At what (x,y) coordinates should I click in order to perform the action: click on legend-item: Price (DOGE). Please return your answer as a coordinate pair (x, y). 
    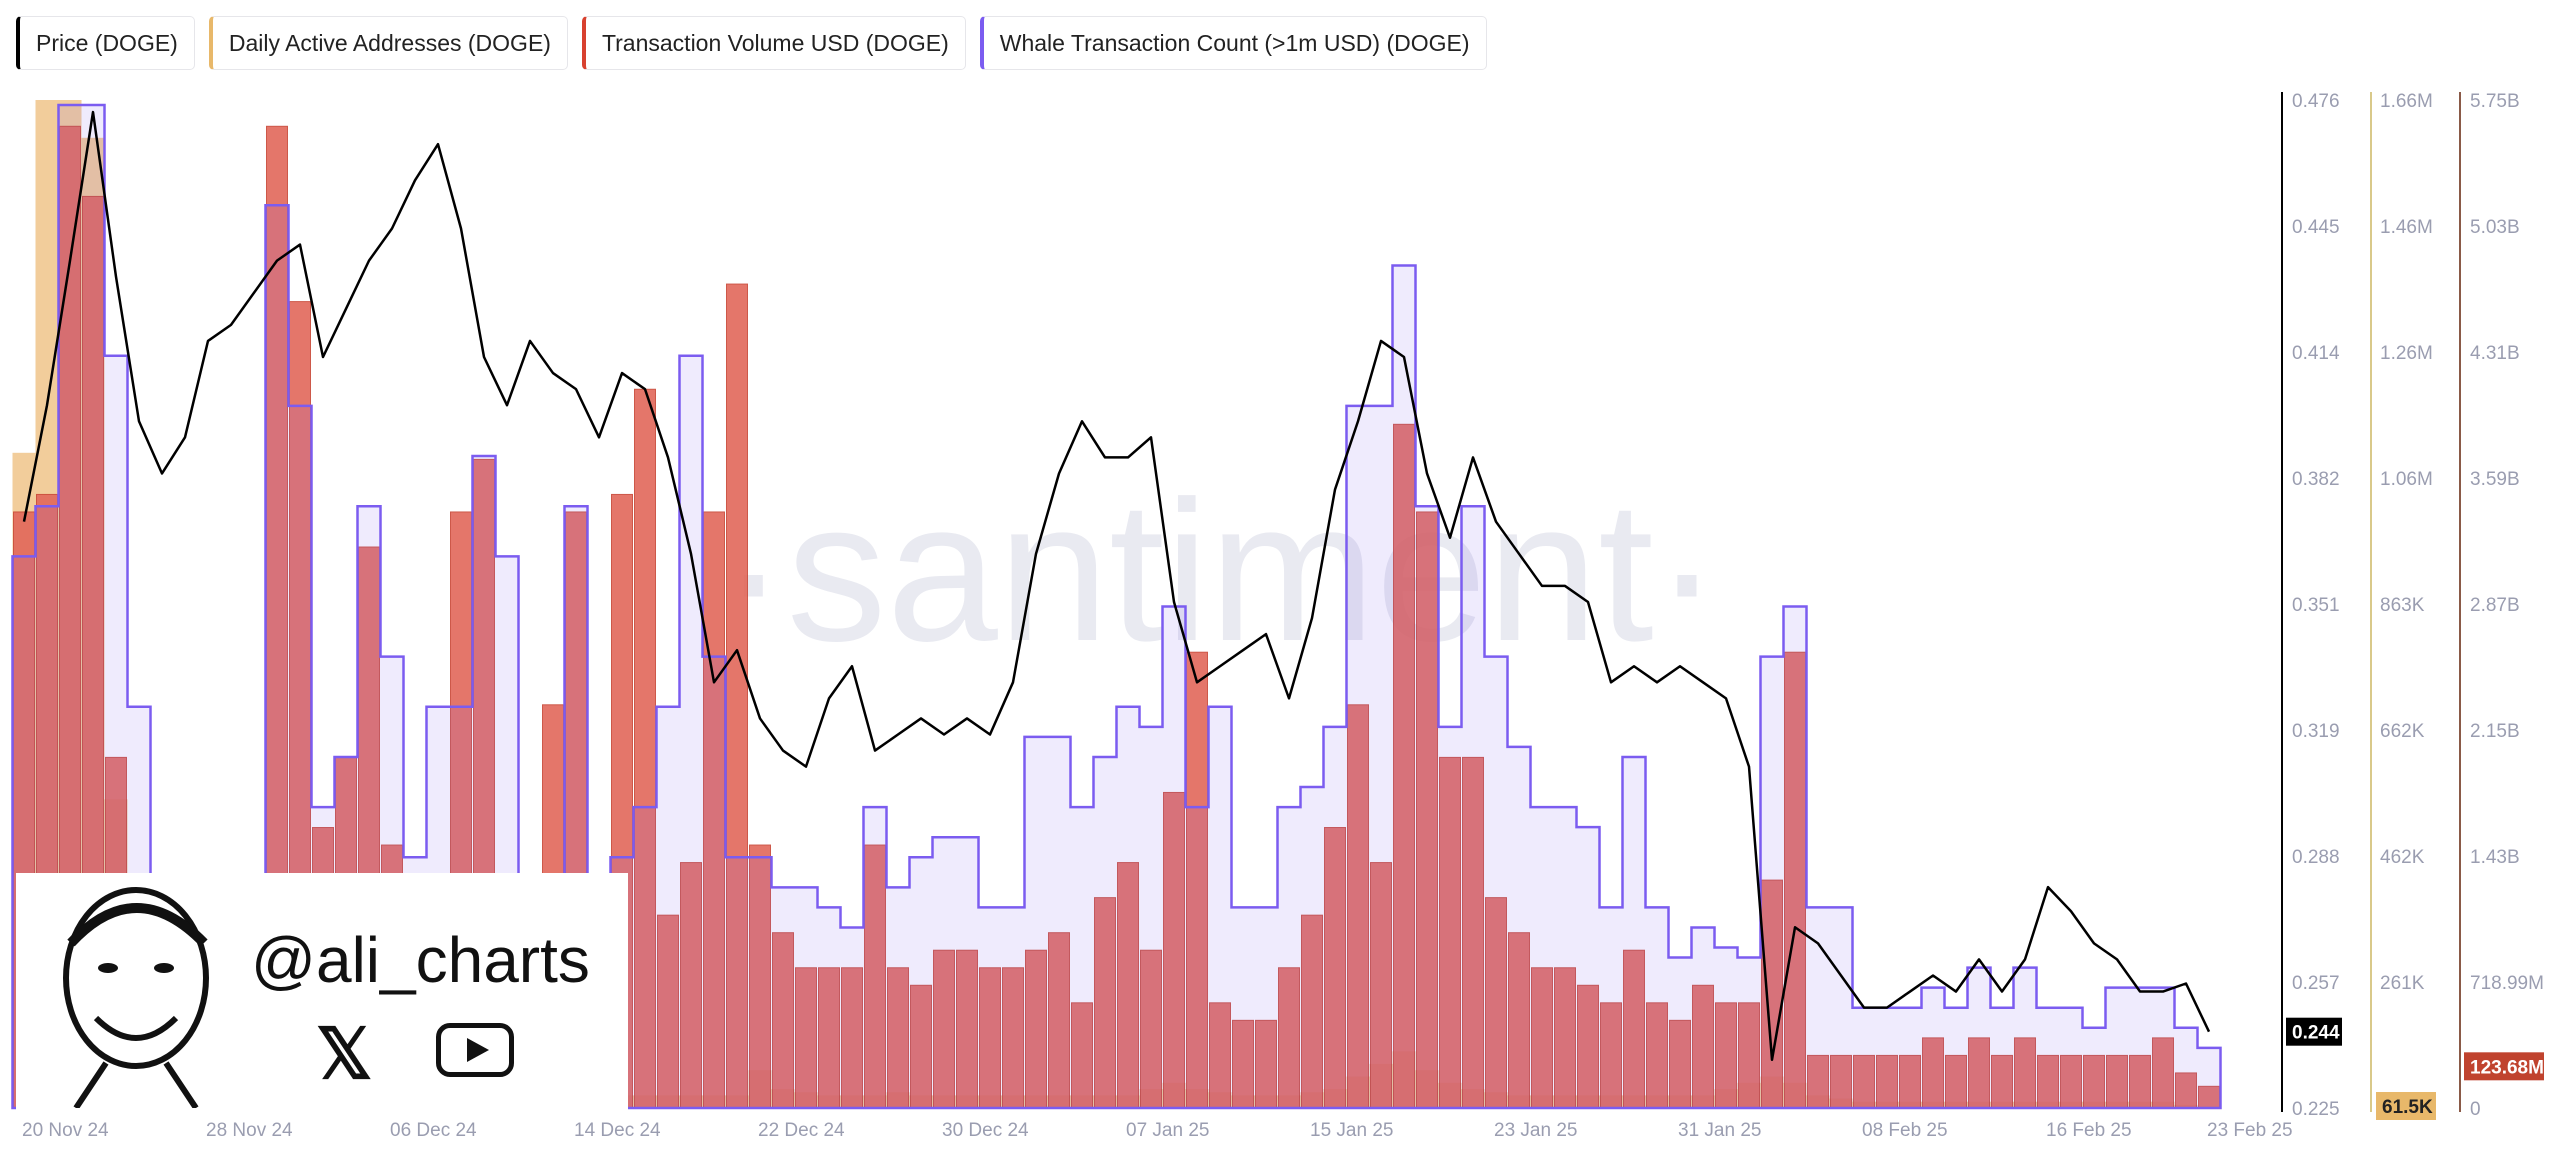
    Looking at the image, I should click on (105, 43).